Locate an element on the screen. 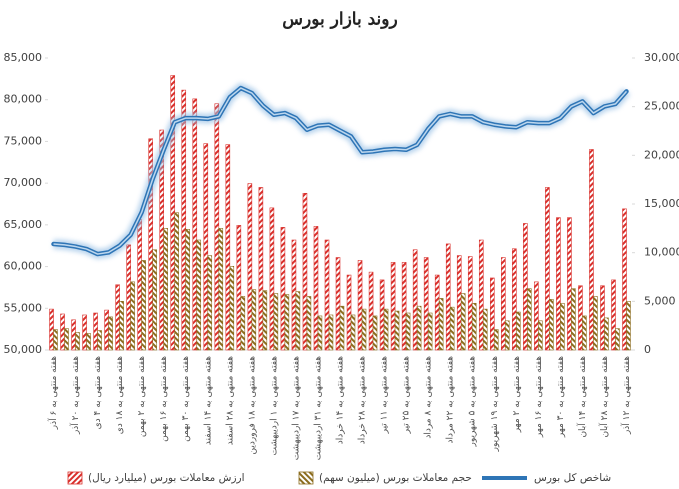  y-tick-label: 60,000 is located at coordinates (23, 266).